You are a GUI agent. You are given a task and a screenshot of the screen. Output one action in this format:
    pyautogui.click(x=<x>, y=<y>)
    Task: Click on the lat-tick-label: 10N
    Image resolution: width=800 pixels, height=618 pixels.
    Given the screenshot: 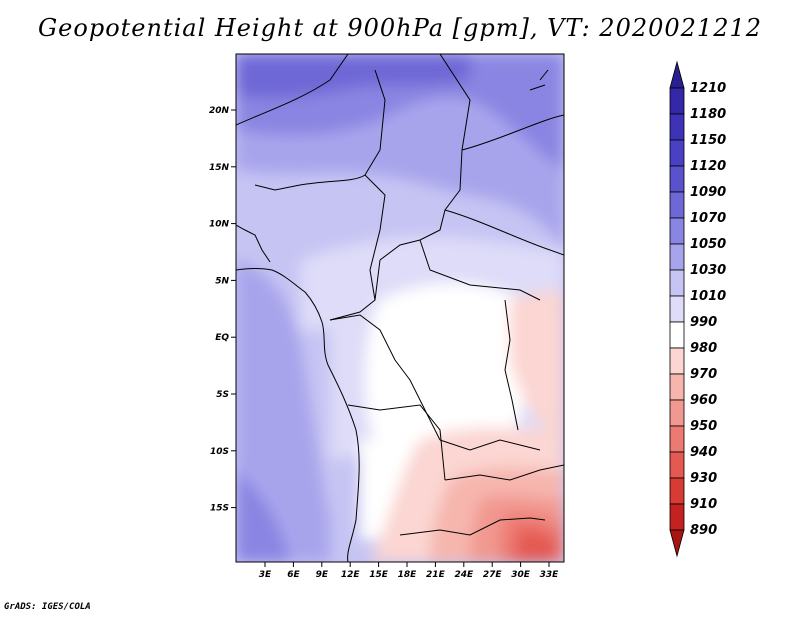 What is the action you would take?
    pyautogui.click(x=219, y=225)
    